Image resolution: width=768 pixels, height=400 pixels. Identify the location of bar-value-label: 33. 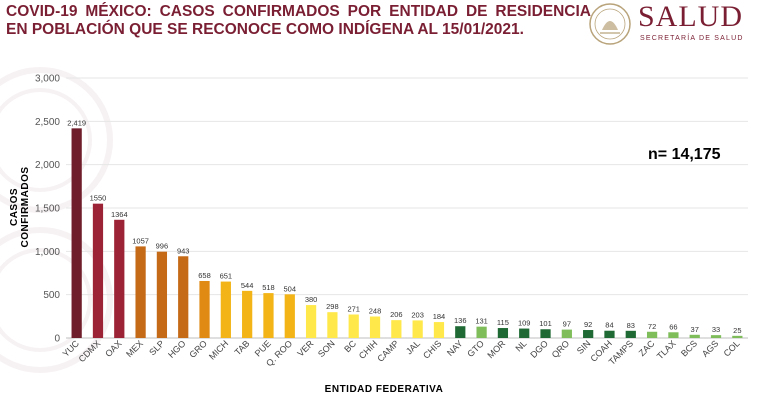
(716, 329).